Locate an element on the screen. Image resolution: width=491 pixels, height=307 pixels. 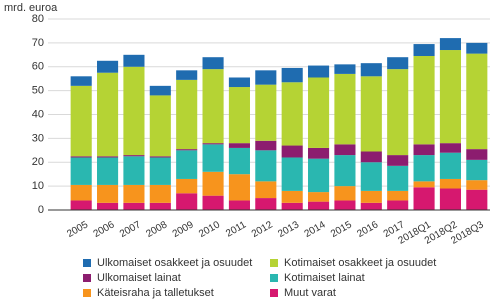
x-tick-label: 2014 is located at coordinates (315, 229).